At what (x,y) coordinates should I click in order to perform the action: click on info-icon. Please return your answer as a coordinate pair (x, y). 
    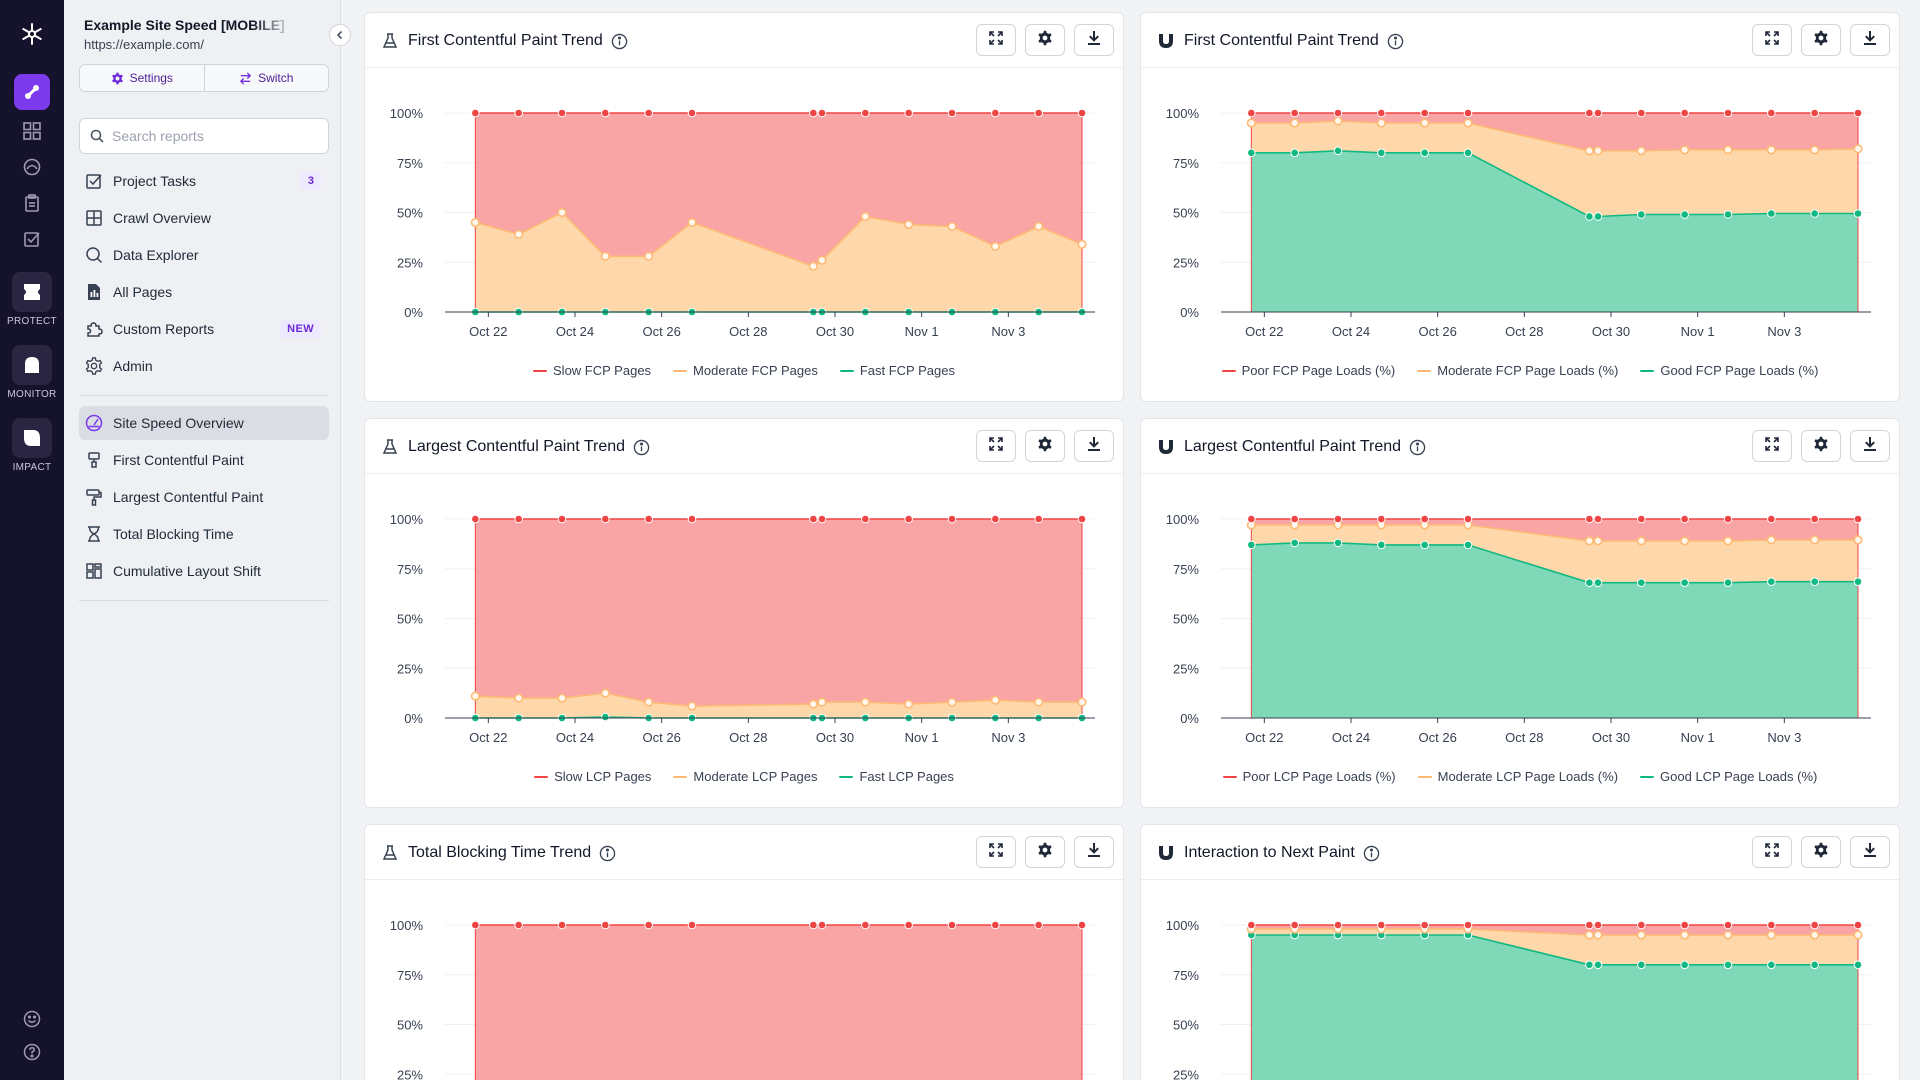
    Looking at the image, I should click on (619, 41).